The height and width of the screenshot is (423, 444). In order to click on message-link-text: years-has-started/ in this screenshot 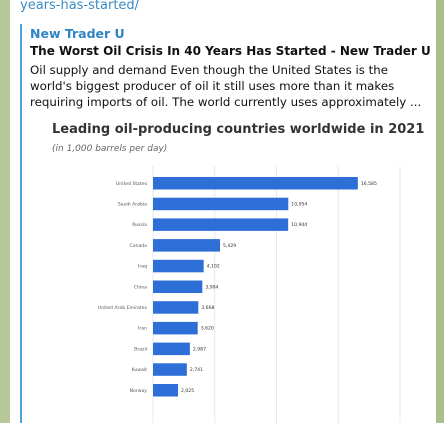, I will do `click(80, 6)`.